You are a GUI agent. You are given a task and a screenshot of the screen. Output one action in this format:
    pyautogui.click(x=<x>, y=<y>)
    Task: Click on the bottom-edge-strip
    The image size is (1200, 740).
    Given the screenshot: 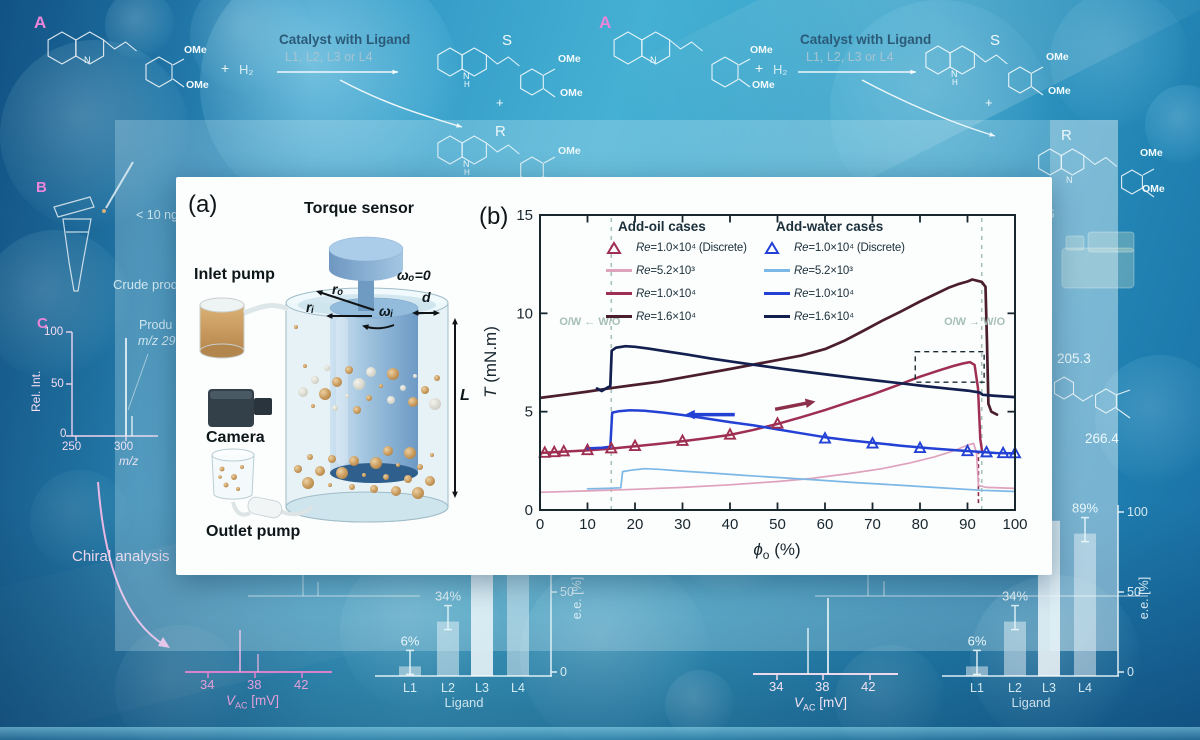 What is the action you would take?
    pyautogui.click(x=600, y=733)
    